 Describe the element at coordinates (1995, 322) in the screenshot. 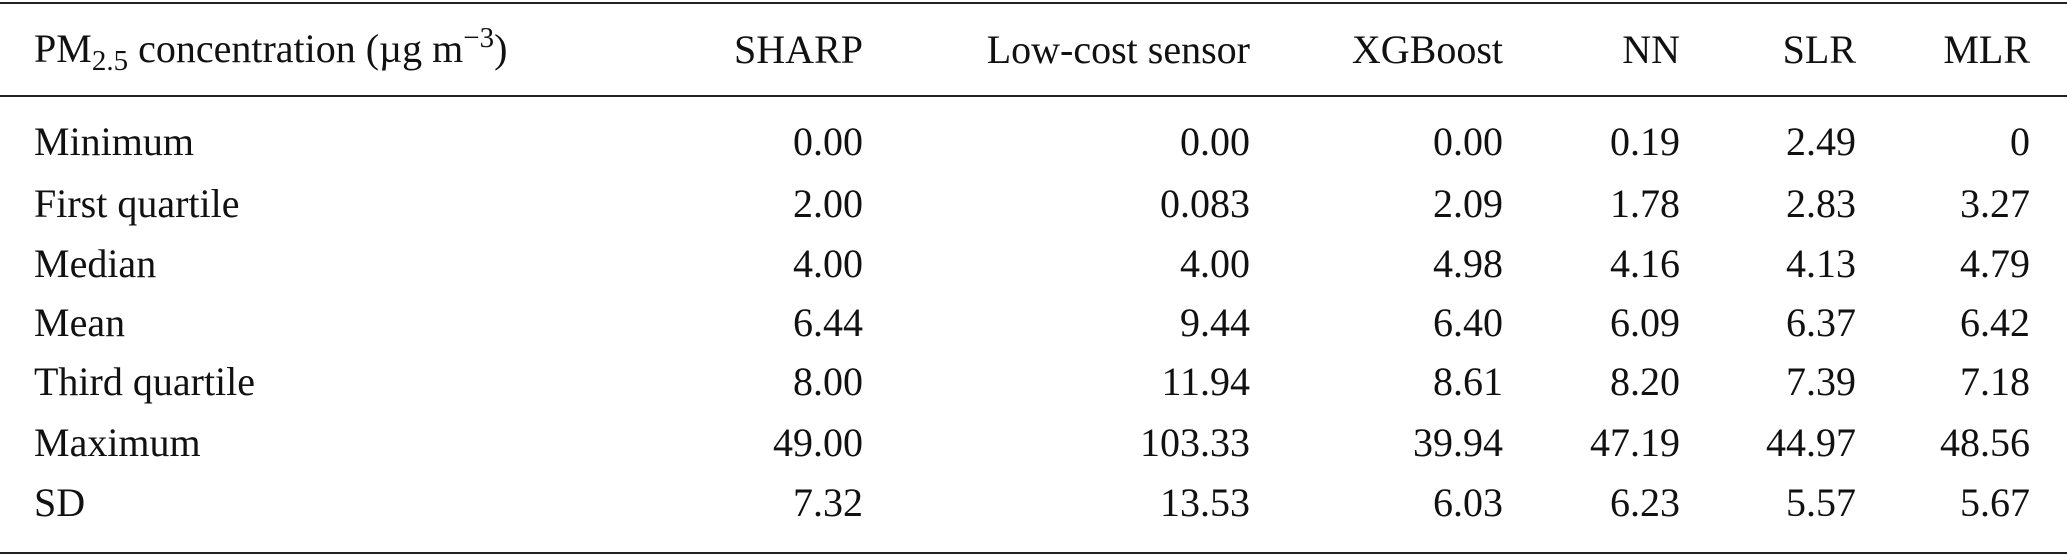

I see `cell-value: 6.42` at that location.